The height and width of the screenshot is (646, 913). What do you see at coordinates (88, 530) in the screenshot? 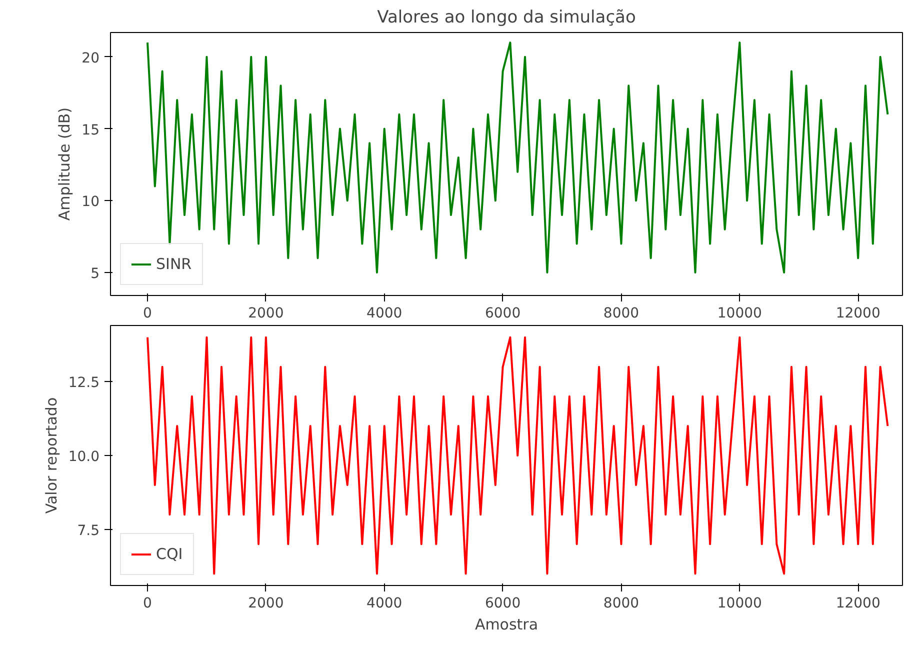
I see `y-tick-label: 7.5` at bounding box center [88, 530].